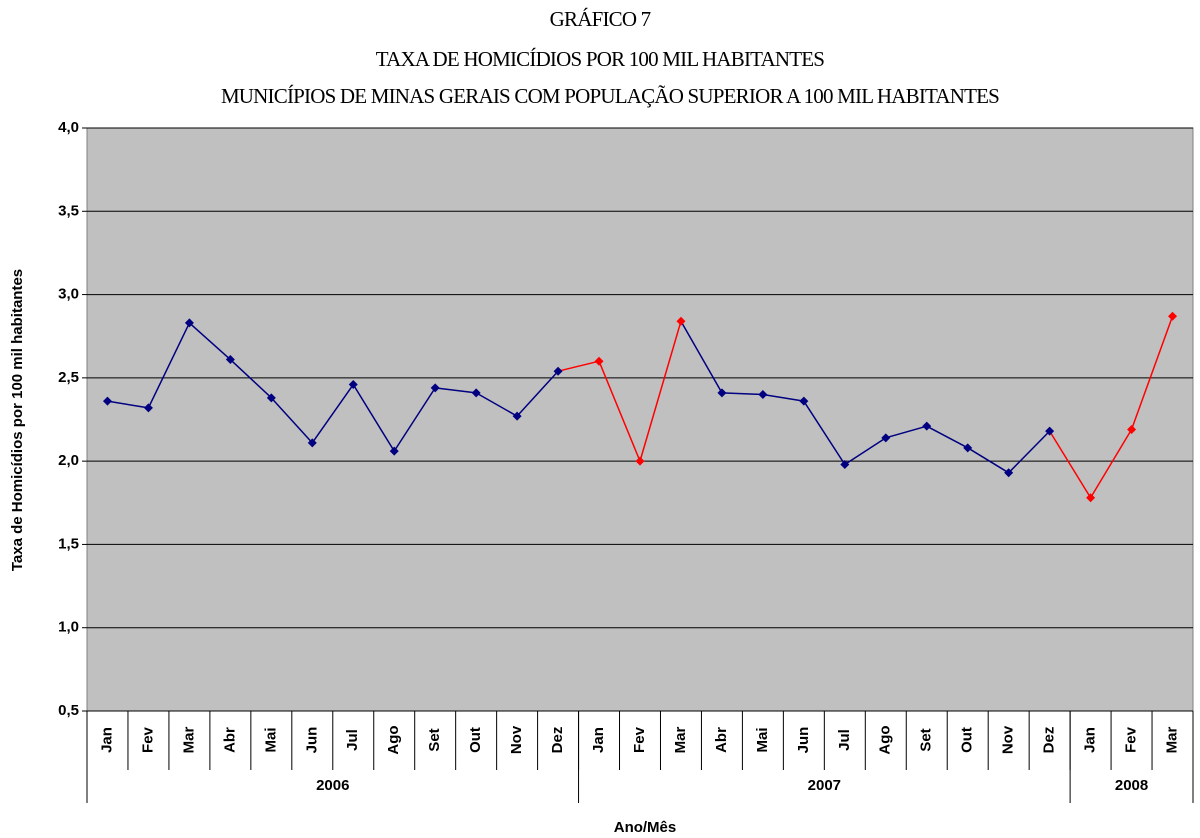 Image resolution: width=1200 pixels, height=838 pixels. What do you see at coordinates (68, 127) in the screenshot?
I see `y-tick-label: 4,0` at bounding box center [68, 127].